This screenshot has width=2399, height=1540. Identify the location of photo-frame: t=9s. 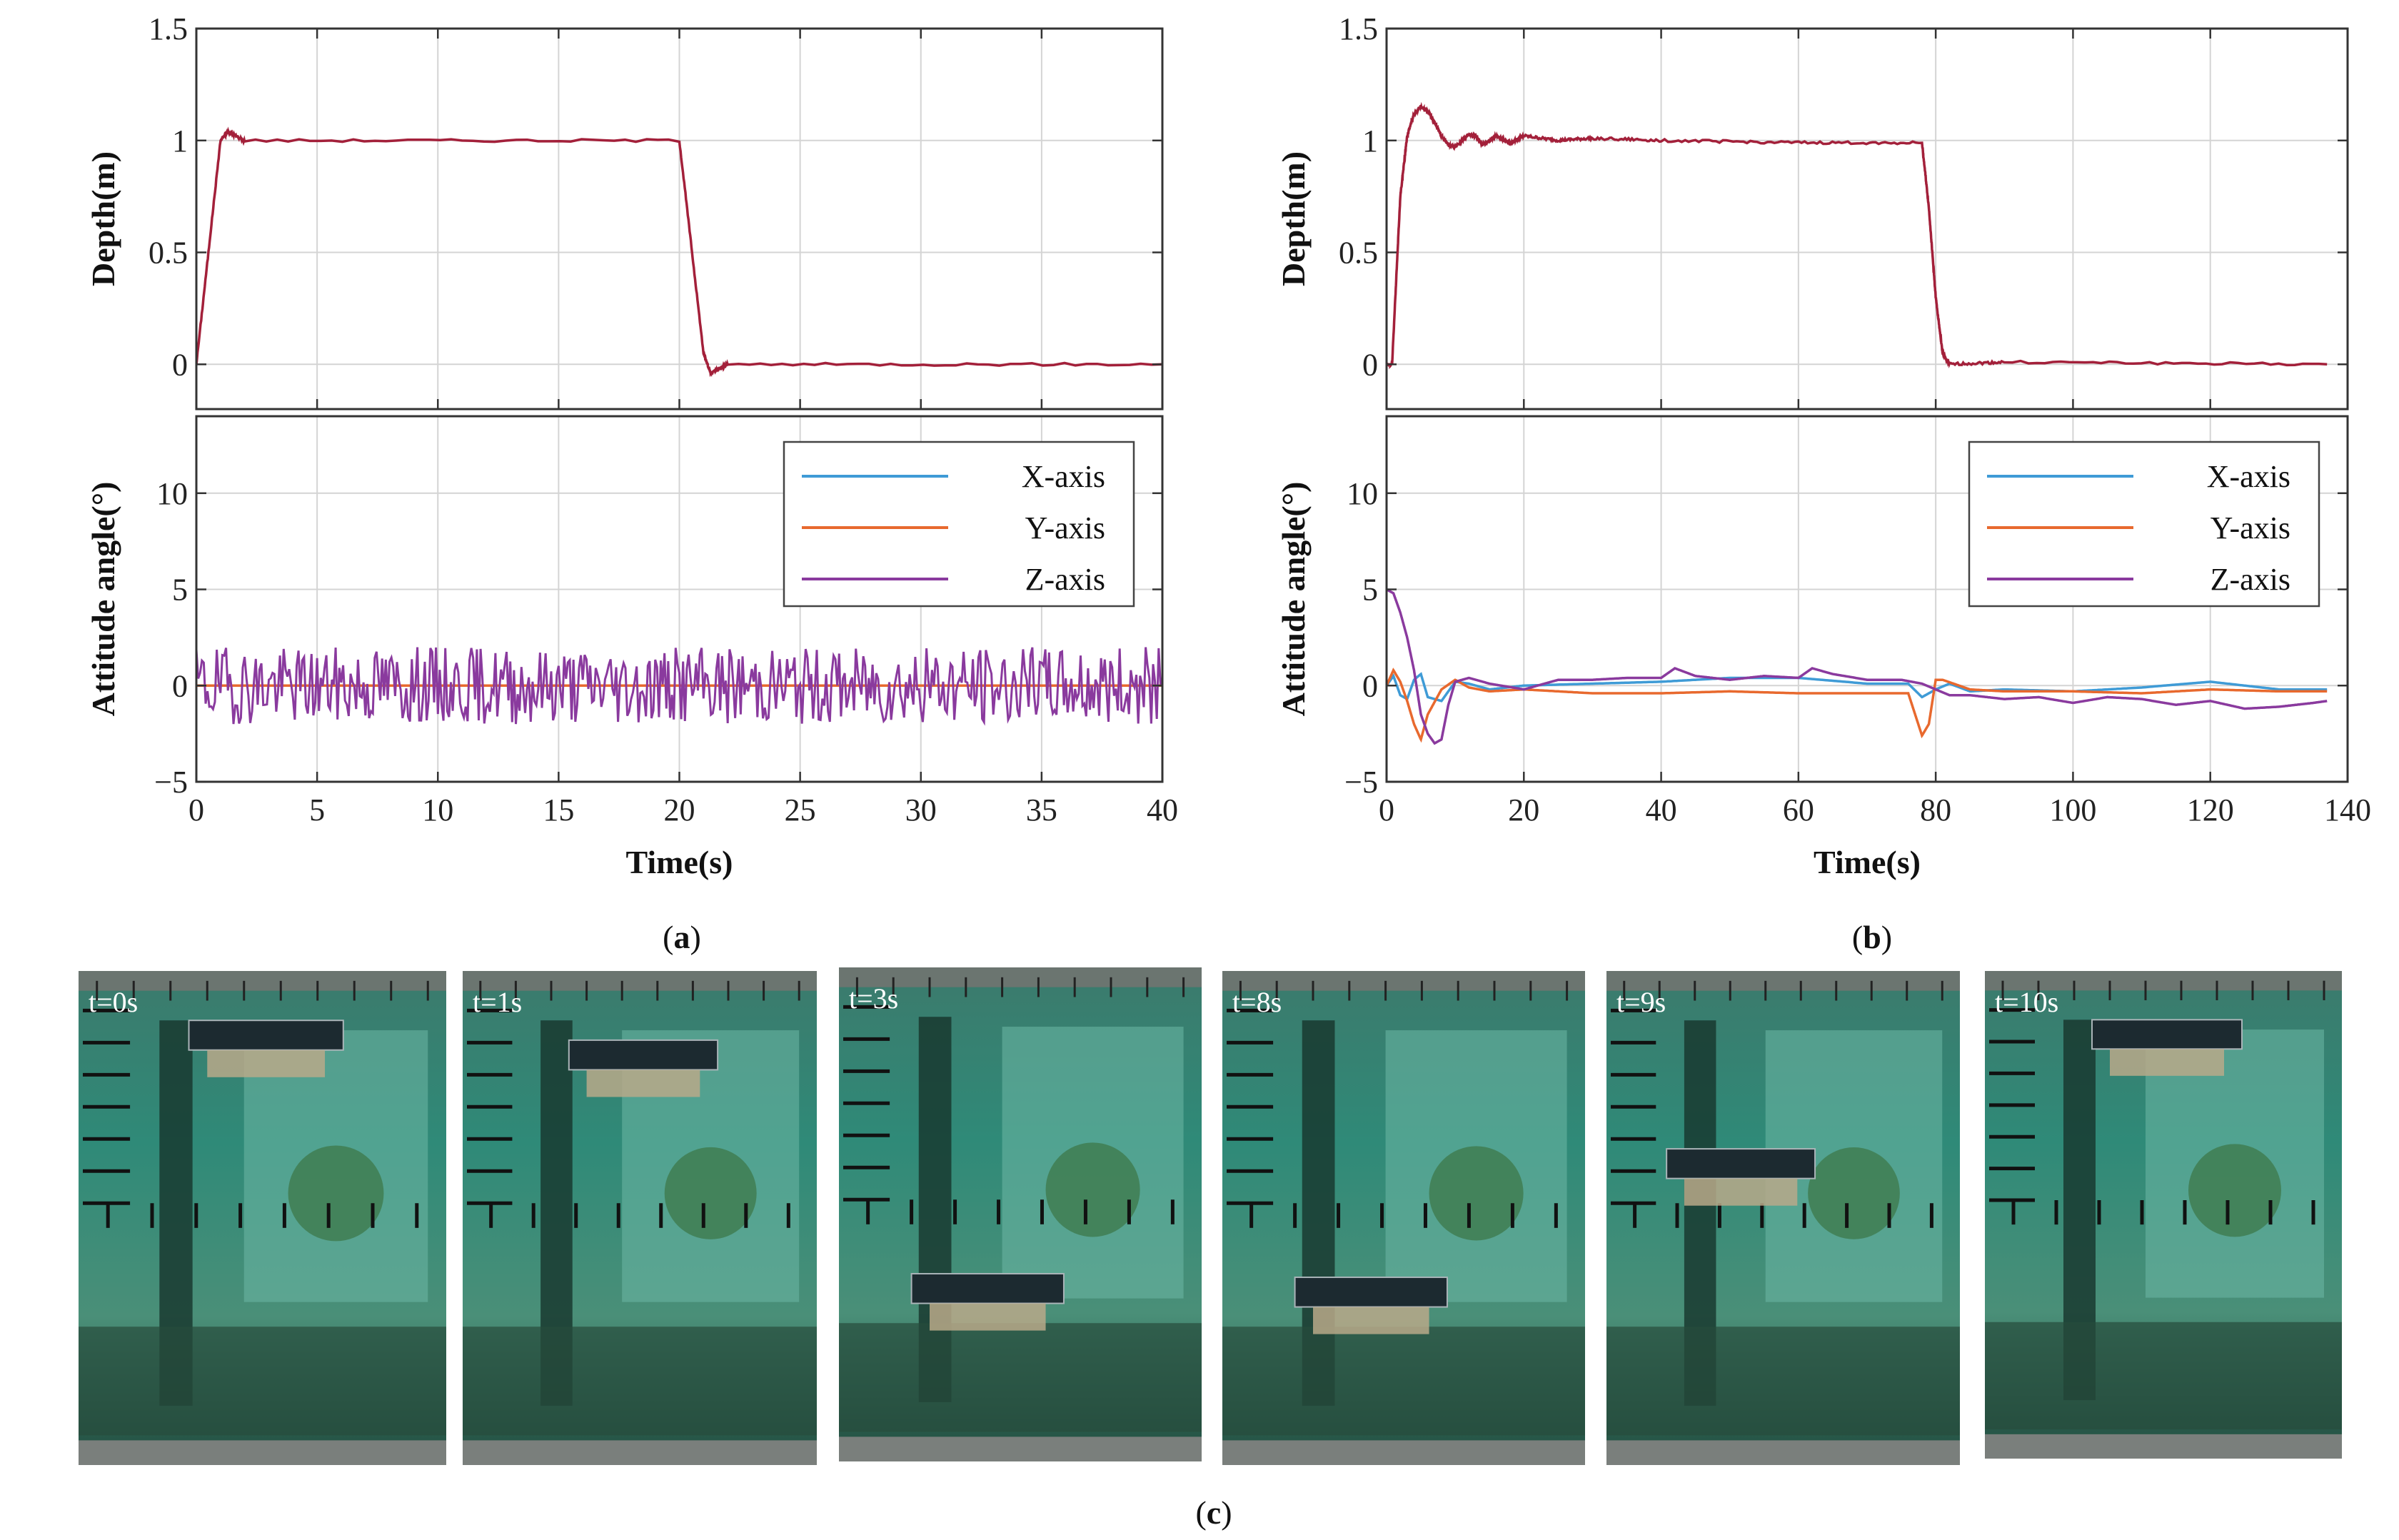
(1783, 1218).